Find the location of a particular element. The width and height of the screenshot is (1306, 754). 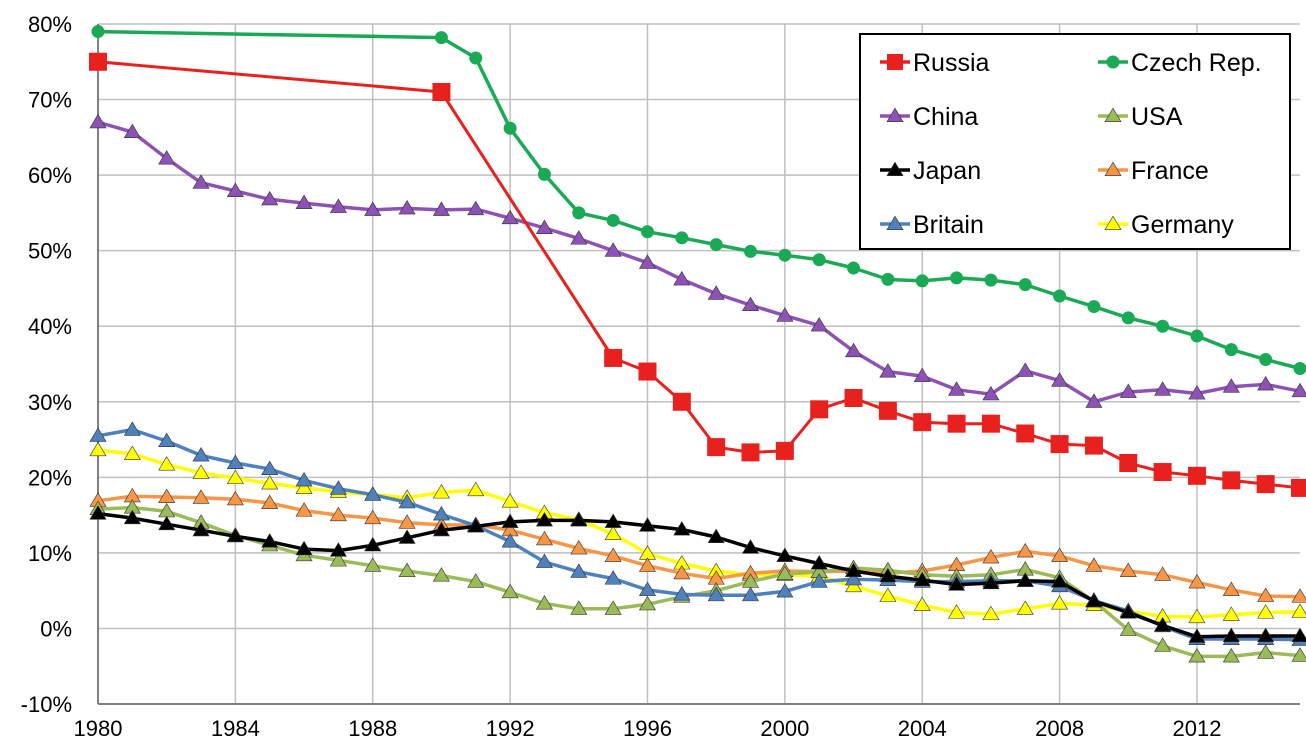

legend-item-germany: Germany is located at coordinates (1166, 225).